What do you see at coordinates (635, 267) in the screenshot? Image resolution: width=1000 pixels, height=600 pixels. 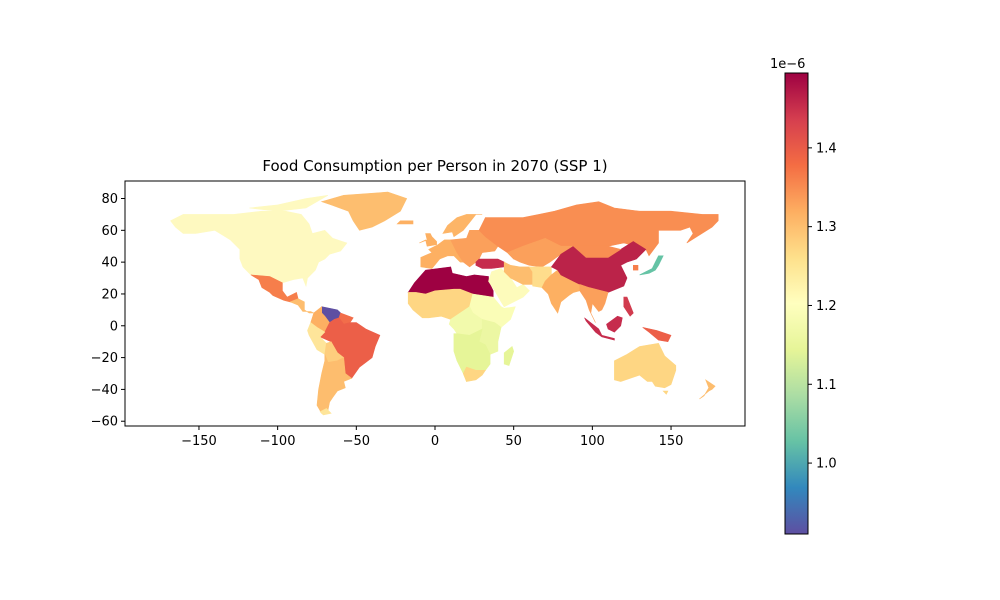 I see `region-korea` at bounding box center [635, 267].